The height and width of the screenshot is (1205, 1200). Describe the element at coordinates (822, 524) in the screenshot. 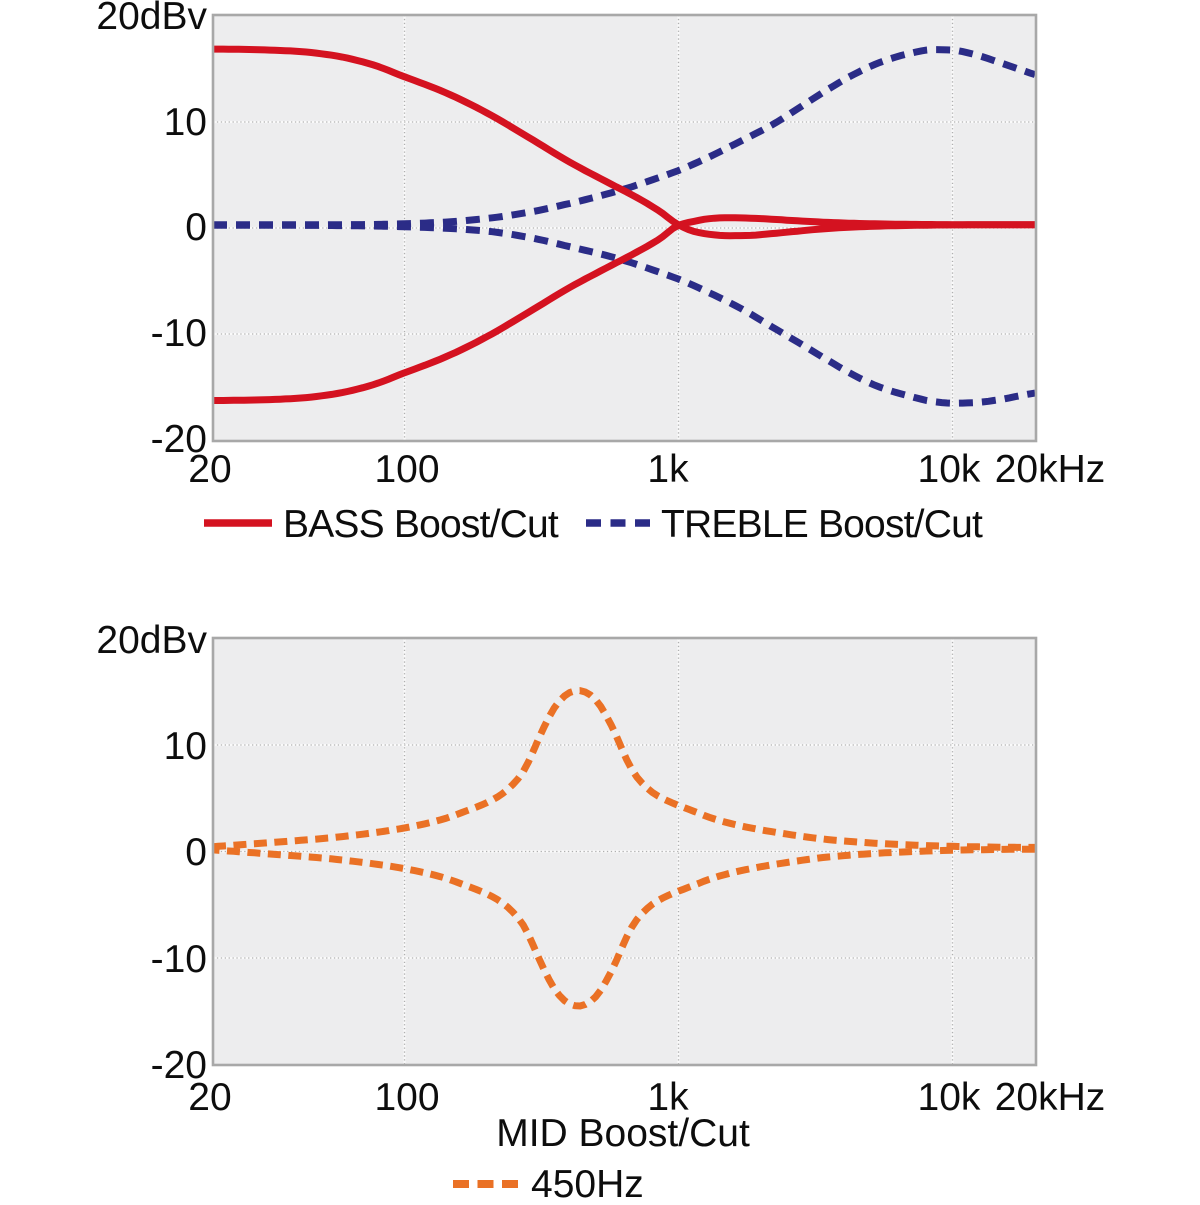

I see `svg-text: TREBLE Boost/Cut` at that location.